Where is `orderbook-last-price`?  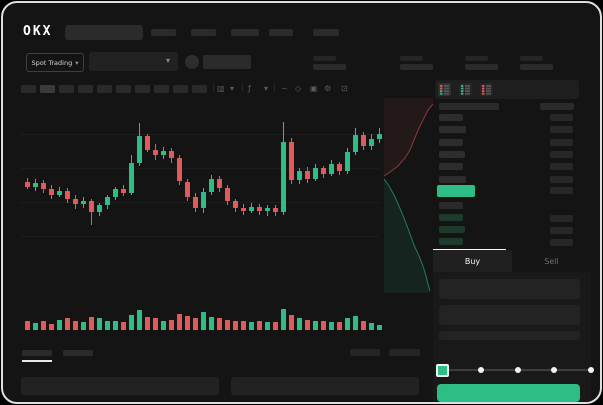 orderbook-last-price is located at coordinates (456, 191).